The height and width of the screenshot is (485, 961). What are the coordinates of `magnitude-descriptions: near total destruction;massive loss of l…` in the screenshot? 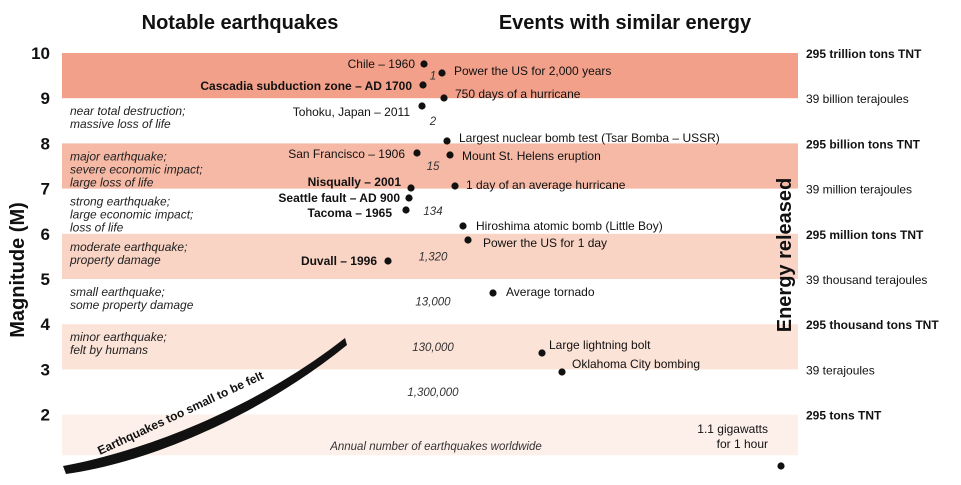 It's located at (136, 230).